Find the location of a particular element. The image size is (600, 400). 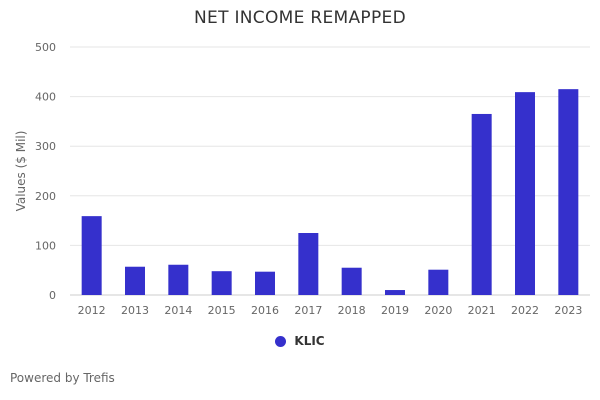

chart-title: NET INCOME REMAPPED is located at coordinates (300, 18).